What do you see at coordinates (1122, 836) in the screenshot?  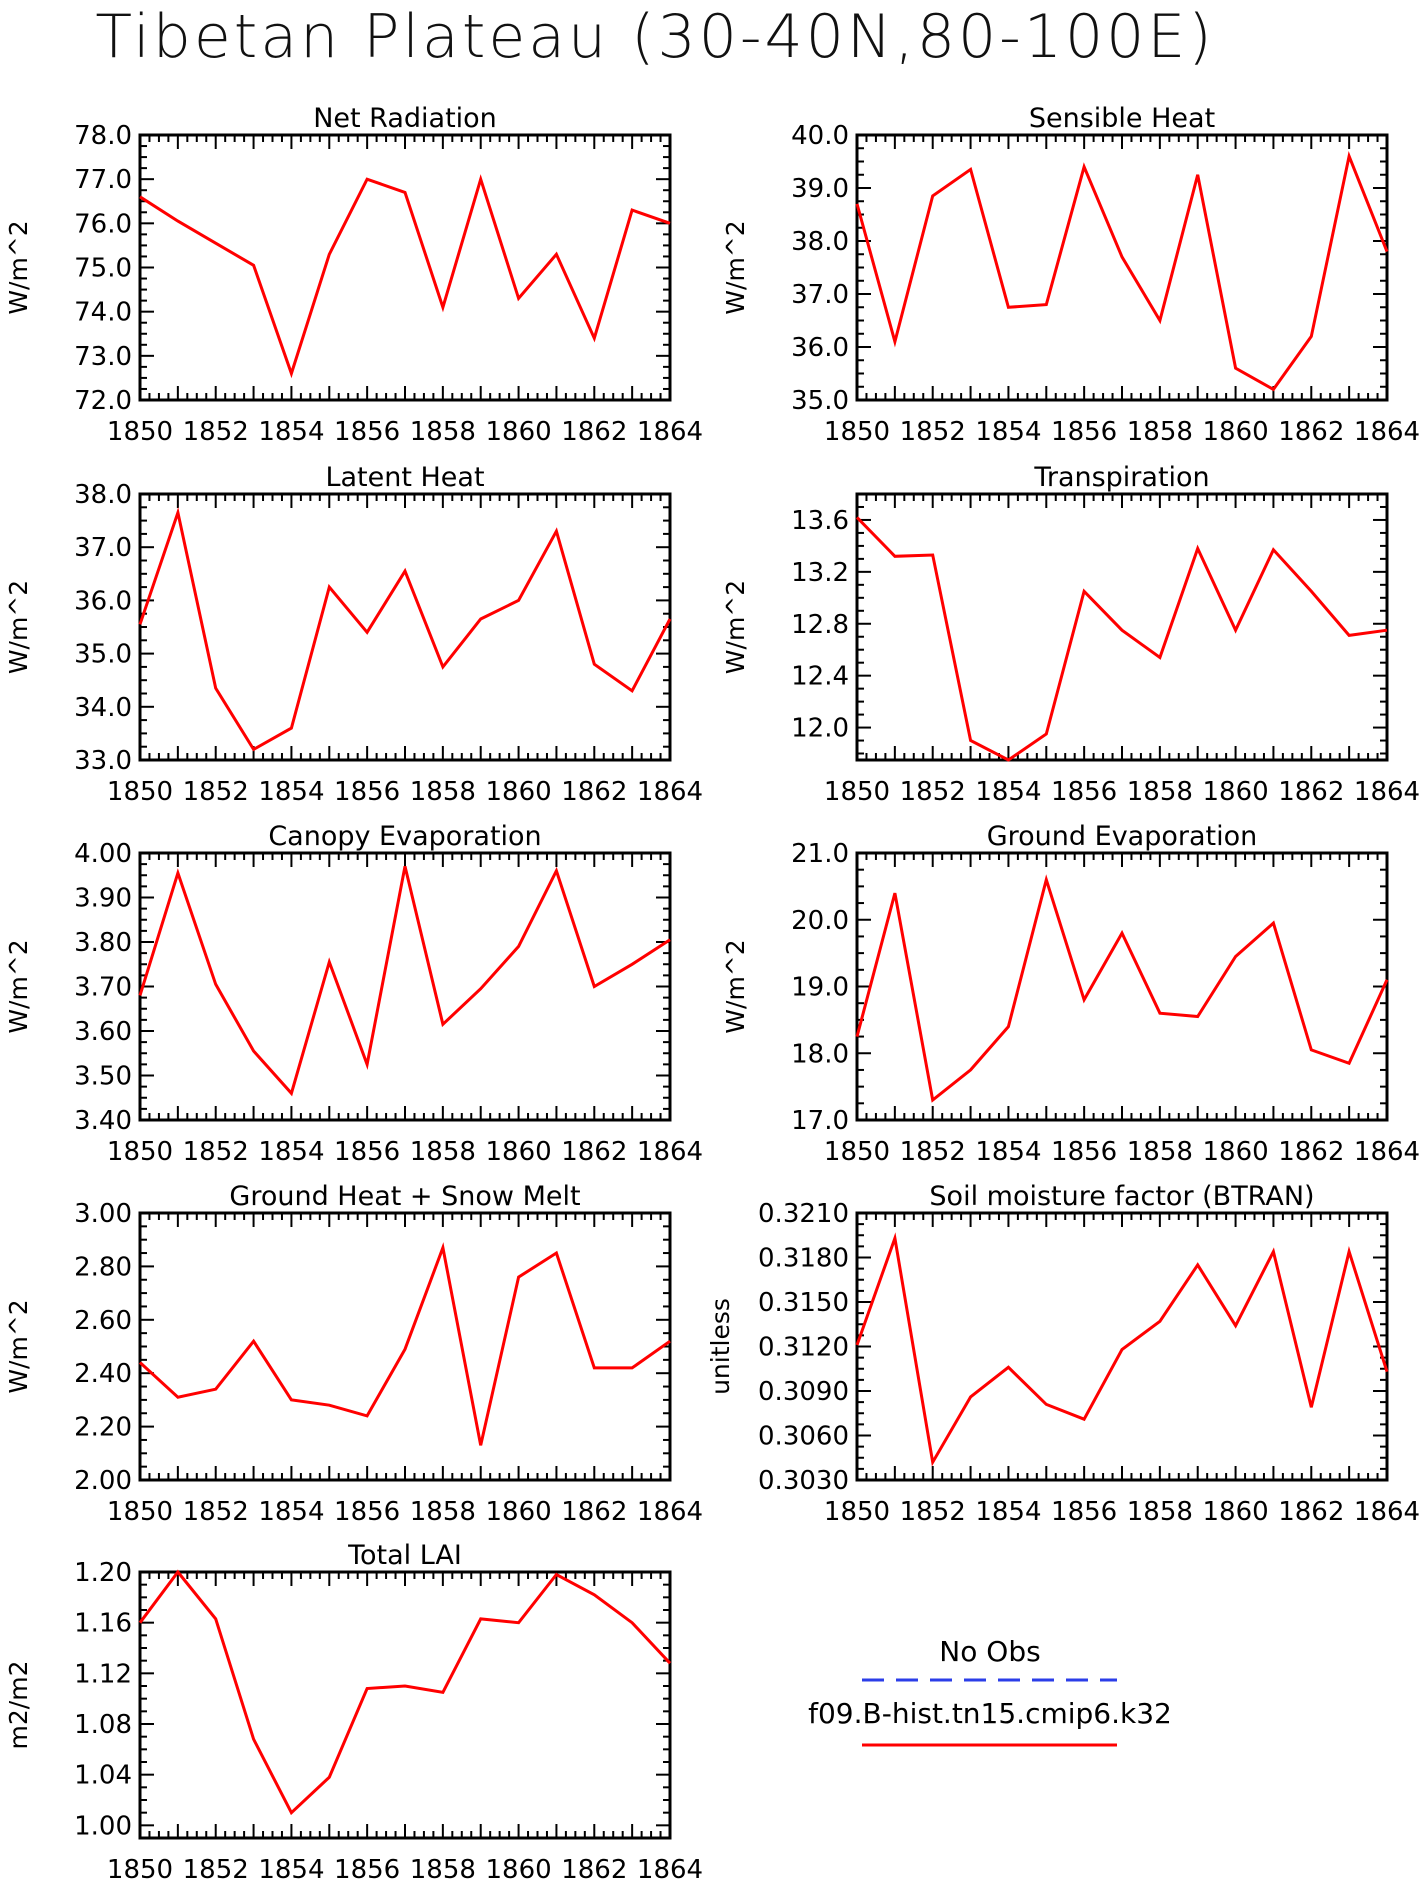 I see `panel-title: Ground Evaporation` at bounding box center [1122, 836].